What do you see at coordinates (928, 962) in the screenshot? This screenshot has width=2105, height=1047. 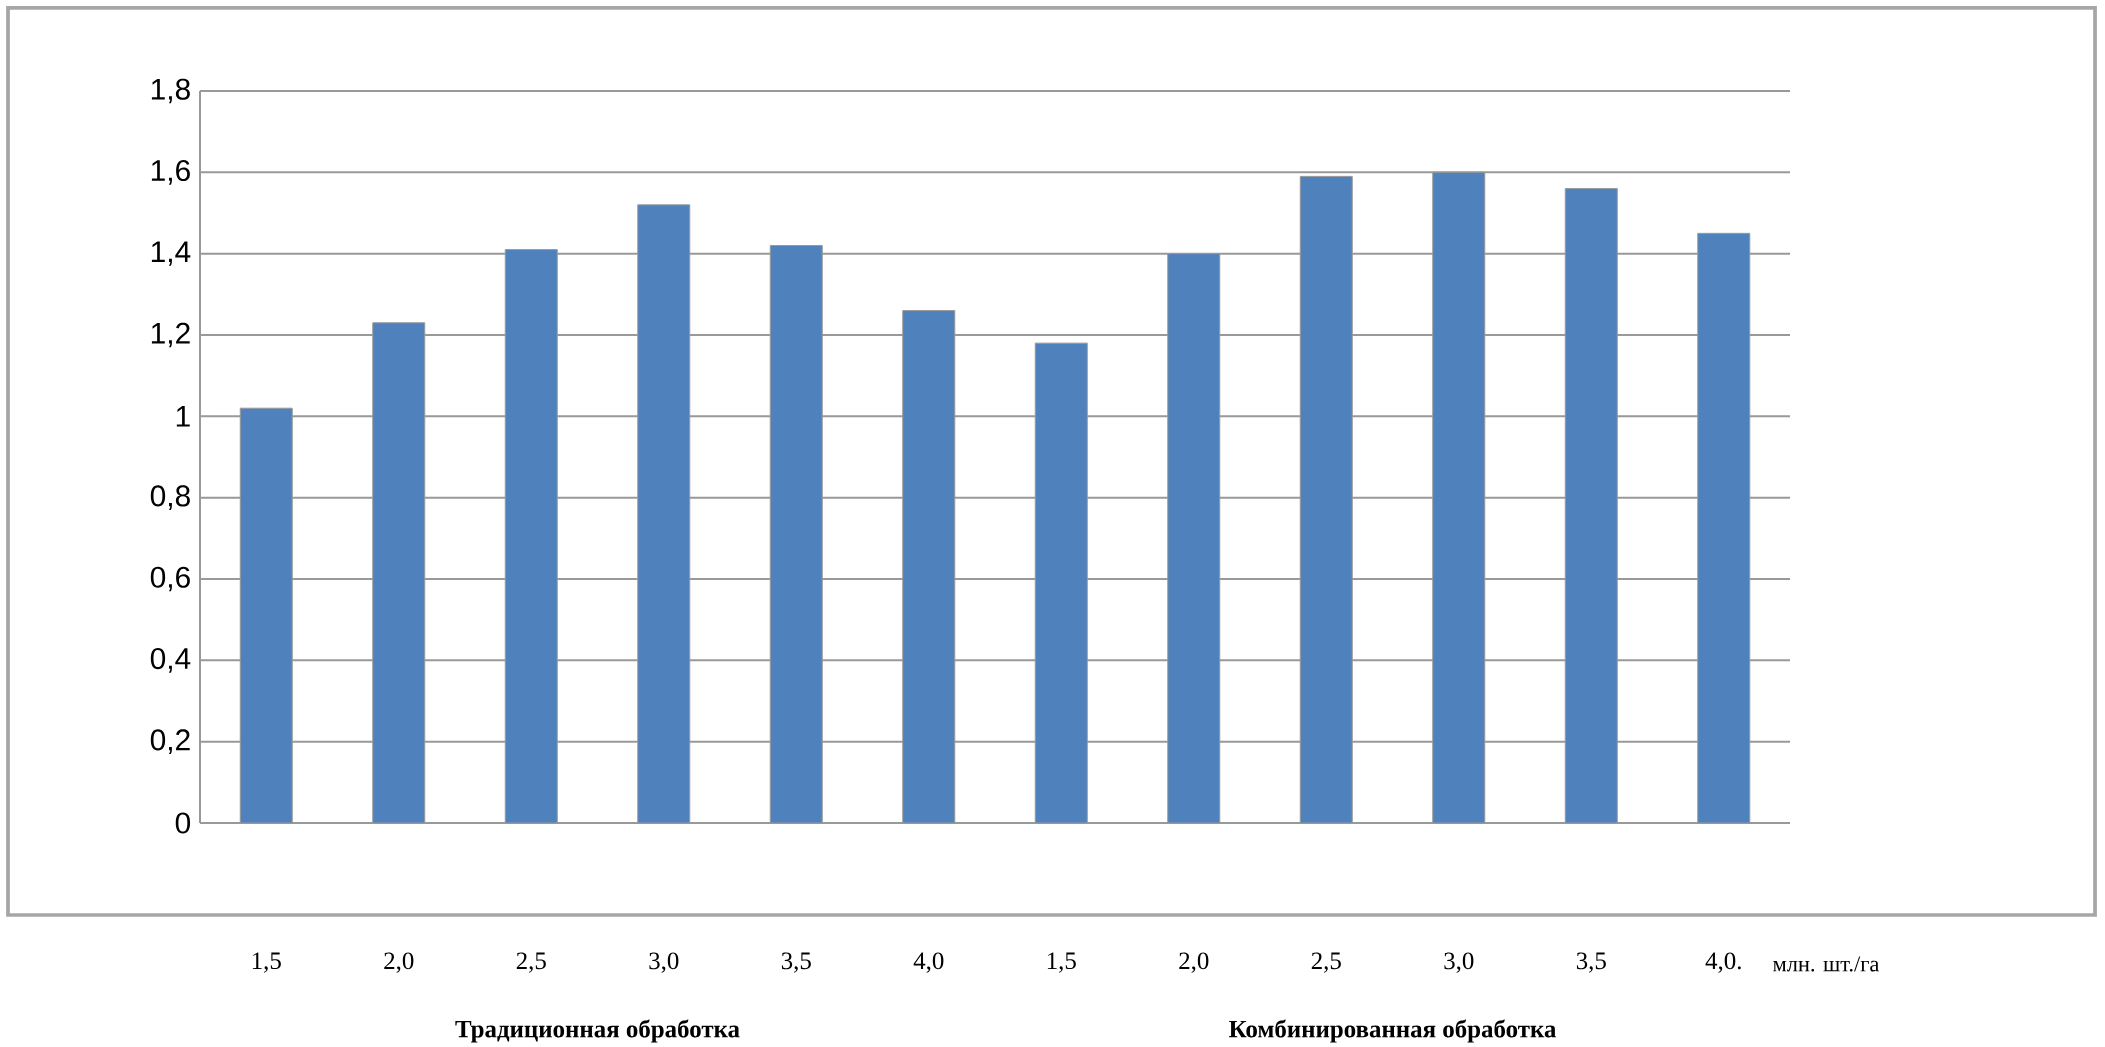 I see `x-tick-label: 4,0` at bounding box center [928, 962].